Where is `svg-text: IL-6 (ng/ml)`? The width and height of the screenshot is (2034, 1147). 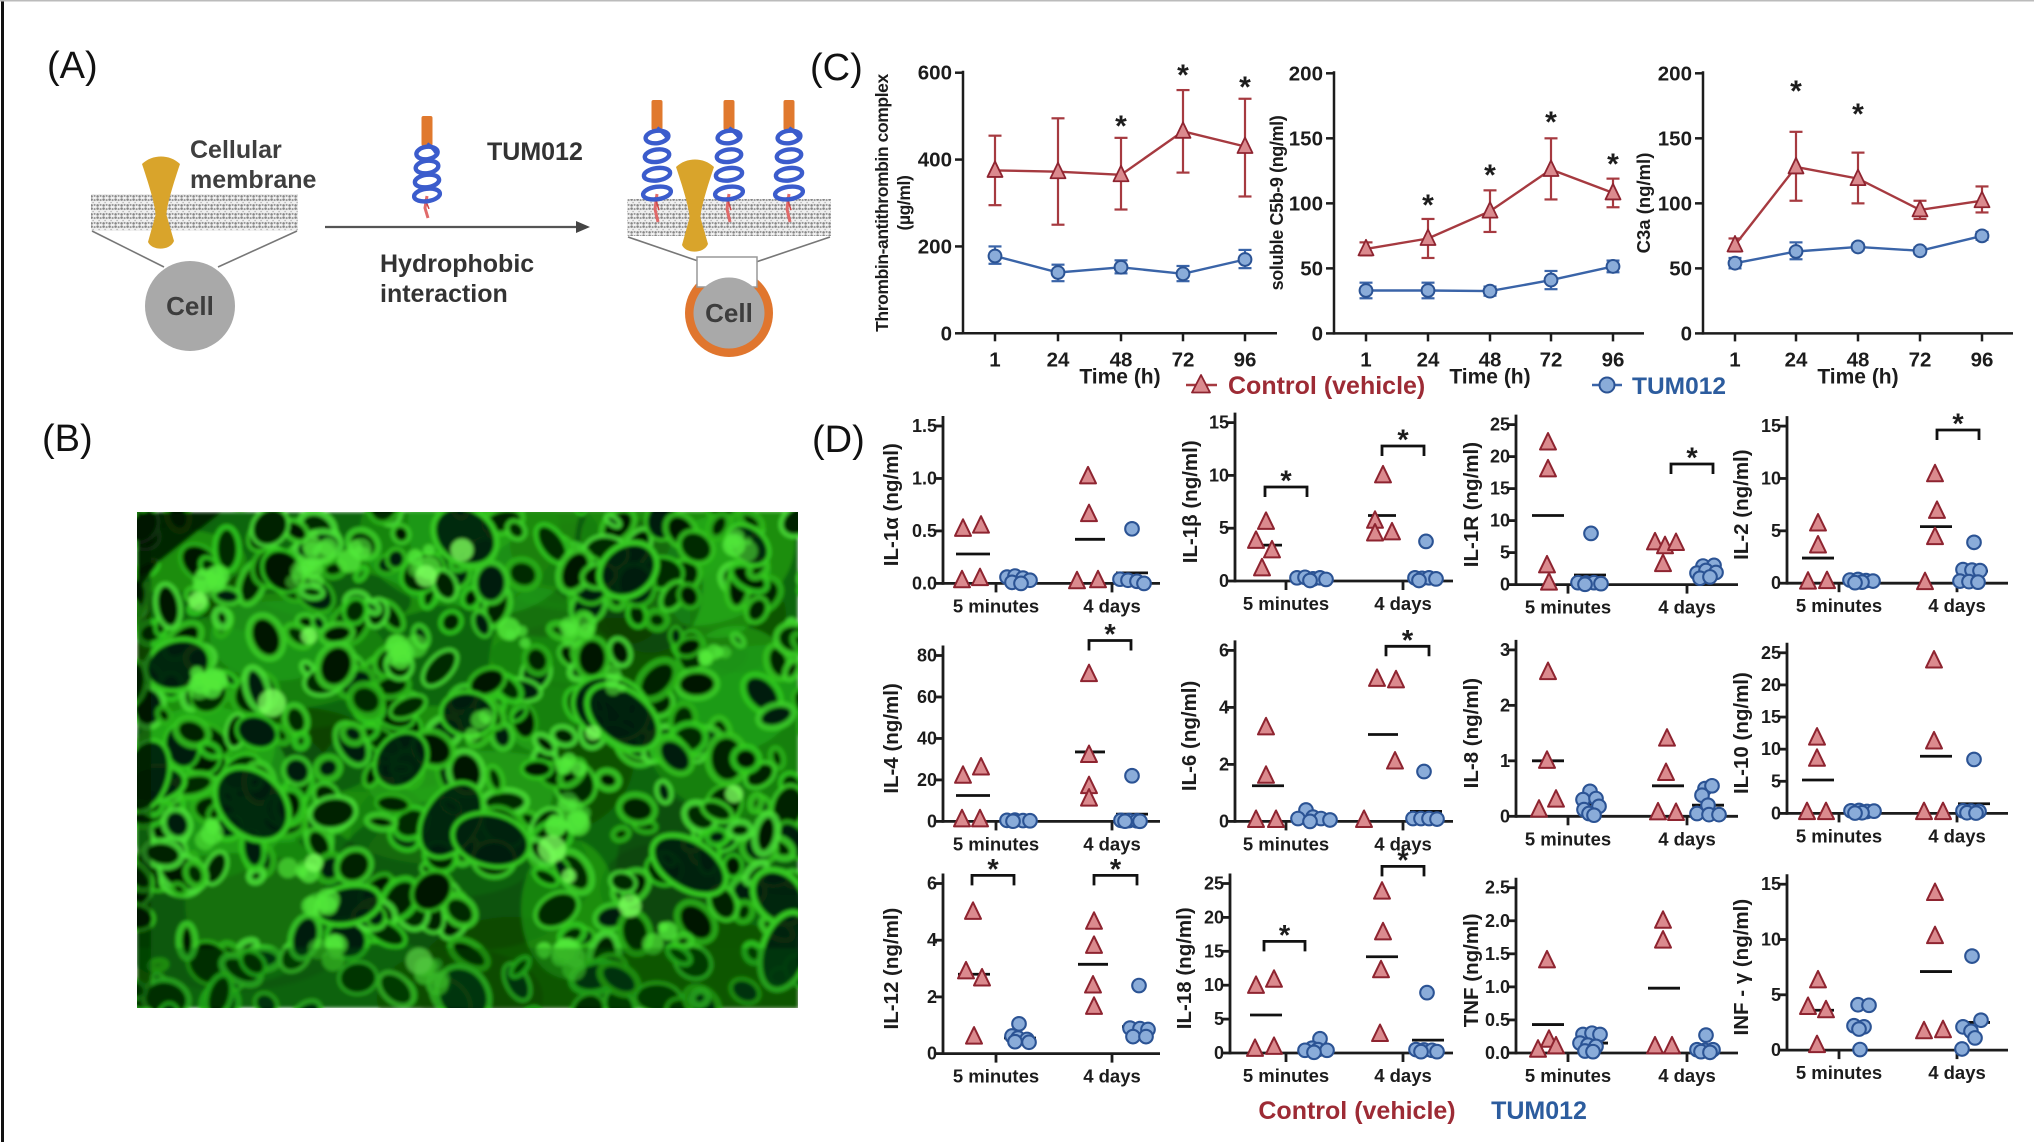
svg-text: IL-6 (ng/ml) is located at coordinates (1189, 736).